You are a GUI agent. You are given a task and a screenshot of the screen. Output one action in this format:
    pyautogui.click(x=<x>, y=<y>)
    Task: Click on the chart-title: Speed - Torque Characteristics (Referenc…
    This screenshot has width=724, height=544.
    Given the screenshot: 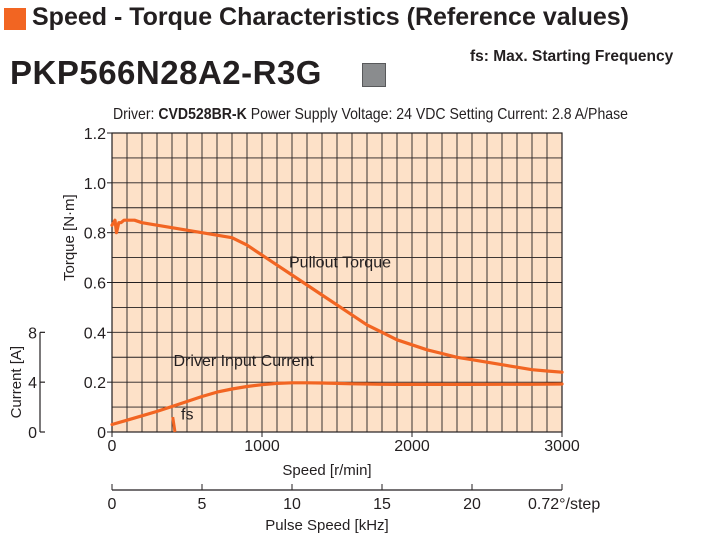 What is the action you would take?
    pyautogui.click(x=330, y=17)
    